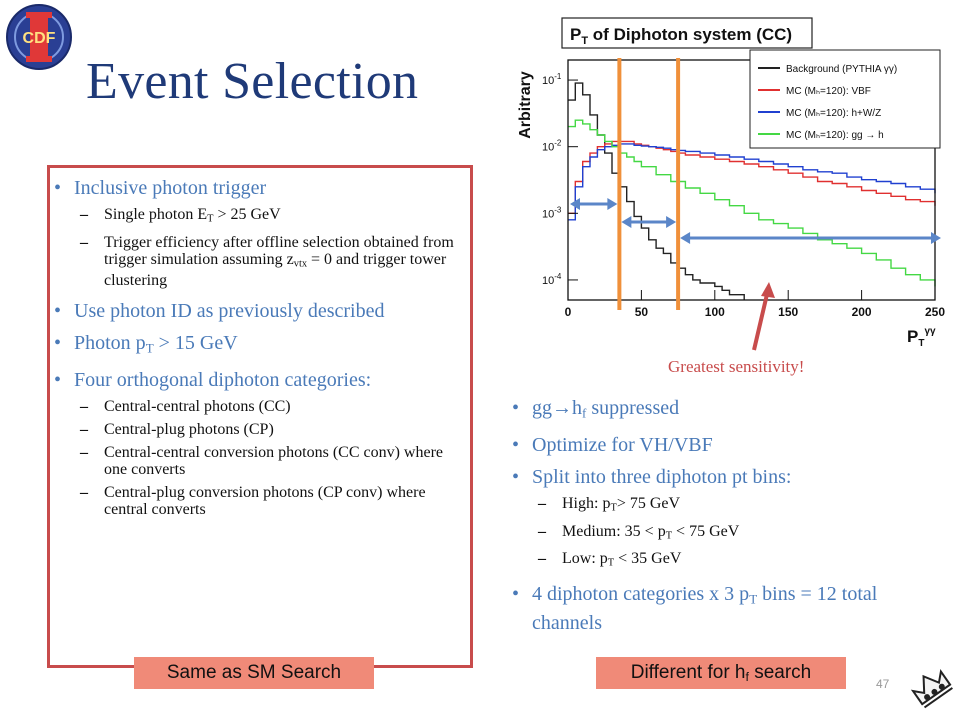 This screenshot has height=720, width=960. I want to click on bullet-gg-suppressed: gg→hf suppressed, so click(718, 410).